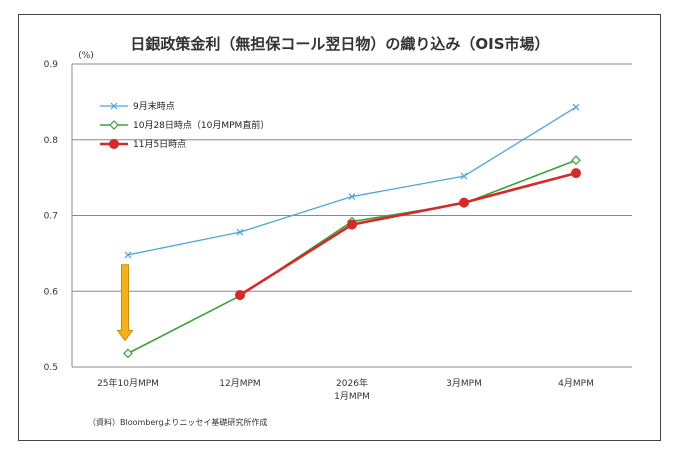 The height and width of the screenshot is (459, 680). Describe the element at coordinates (345, 389) in the screenshot. I see `x-axis-ticks: 25年10月MPM 12月MPM 2026年 1月MPM 3月MPM 4月MPM` at that location.